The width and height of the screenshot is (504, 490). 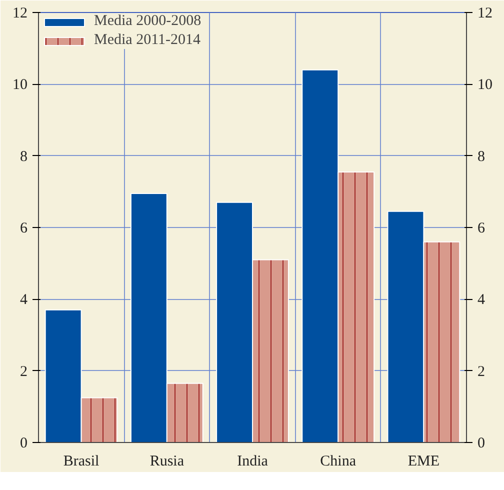 What do you see at coordinates (481, 444) in the screenshot?
I see `y2-tick-label: 0` at bounding box center [481, 444].